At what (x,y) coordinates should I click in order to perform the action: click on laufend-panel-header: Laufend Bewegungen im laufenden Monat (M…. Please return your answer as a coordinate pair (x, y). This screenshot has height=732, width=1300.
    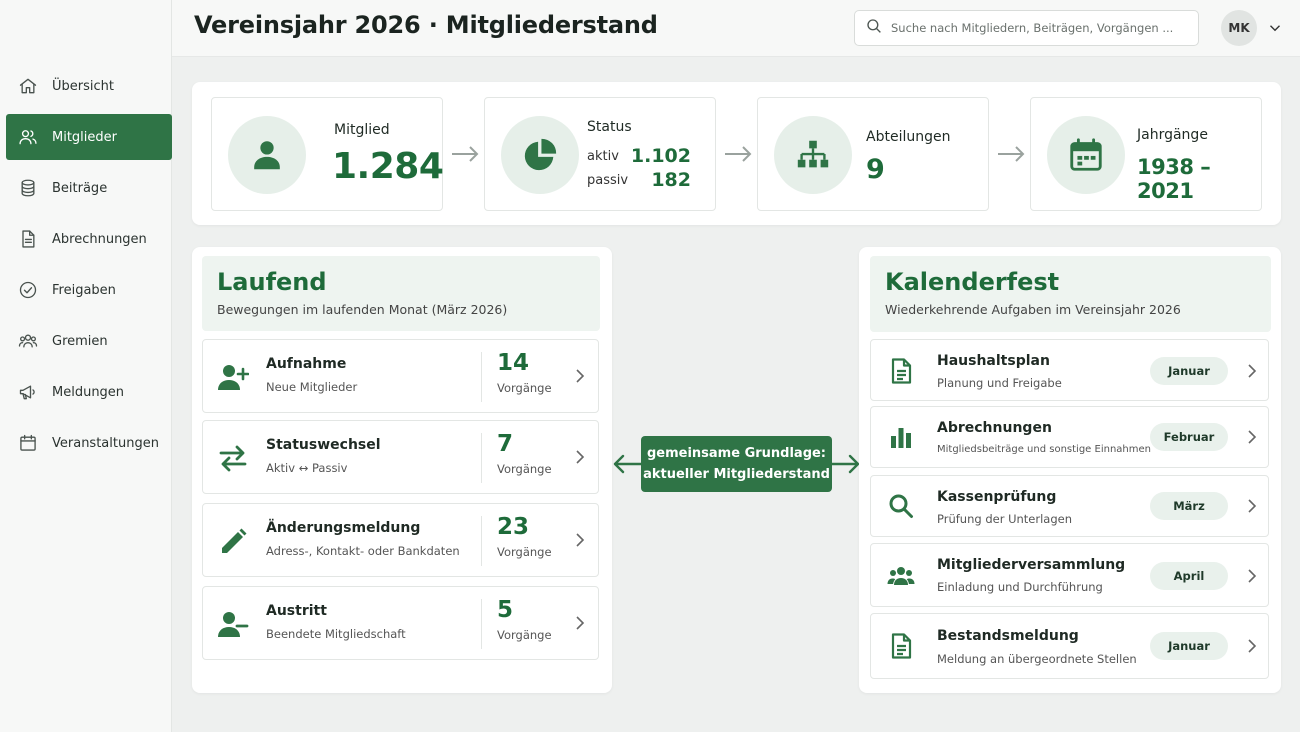
    Looking at the image, I should click on (401, 293).